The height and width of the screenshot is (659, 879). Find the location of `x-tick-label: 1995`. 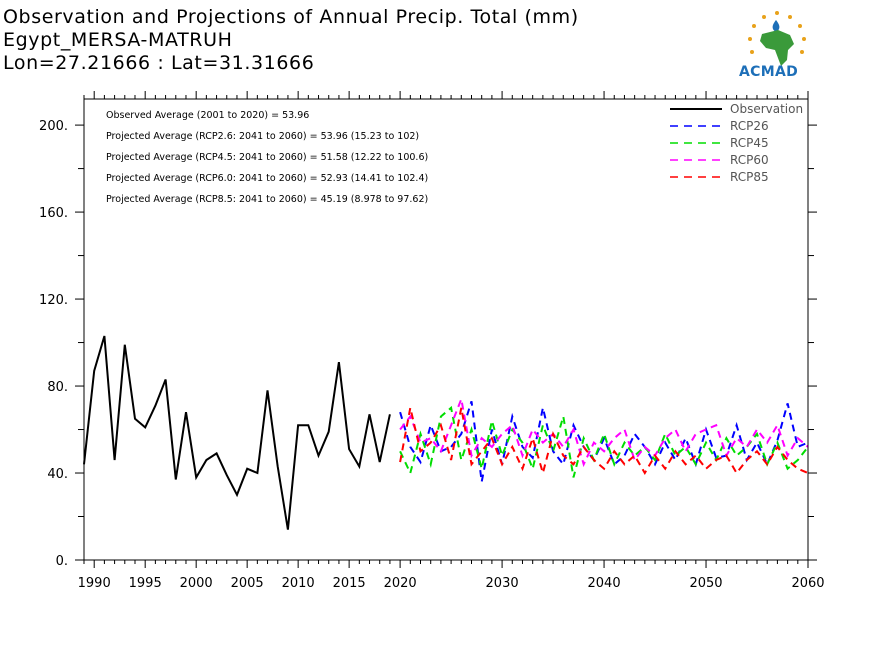

x-tick-label: 1995 is located at coordinates (145, 583).